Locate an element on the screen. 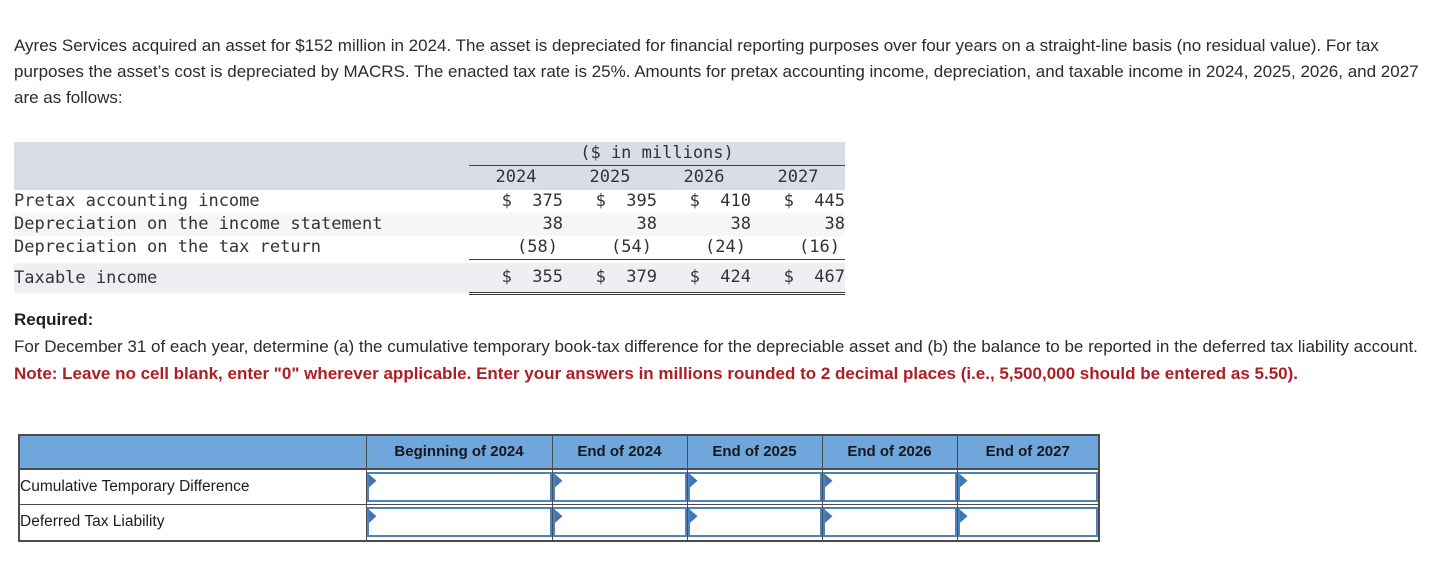  exhibit-row-label: Pretax accounting income is located at coordinates (241, 201).